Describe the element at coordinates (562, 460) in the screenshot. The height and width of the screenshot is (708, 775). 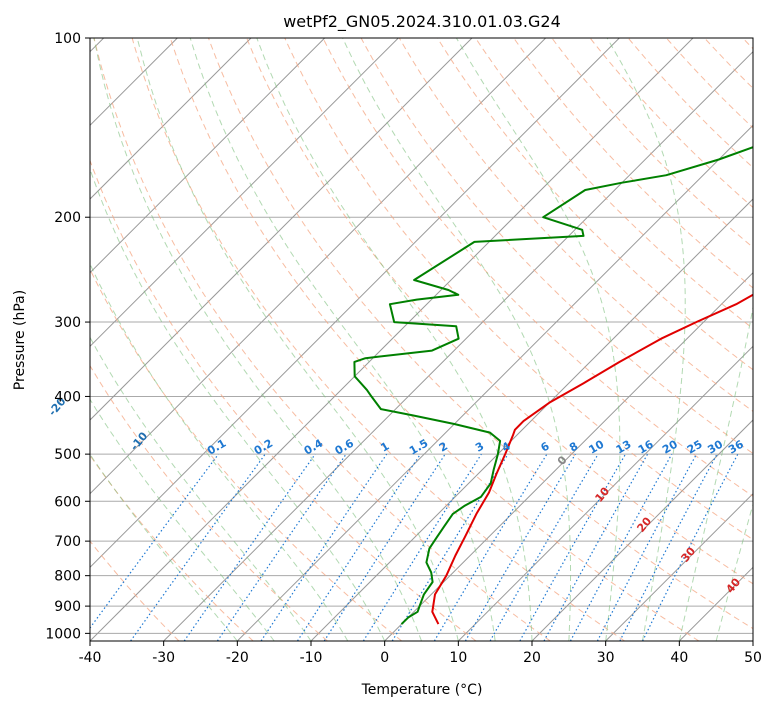
I see `moist-adiabat-label: 0` at that location.